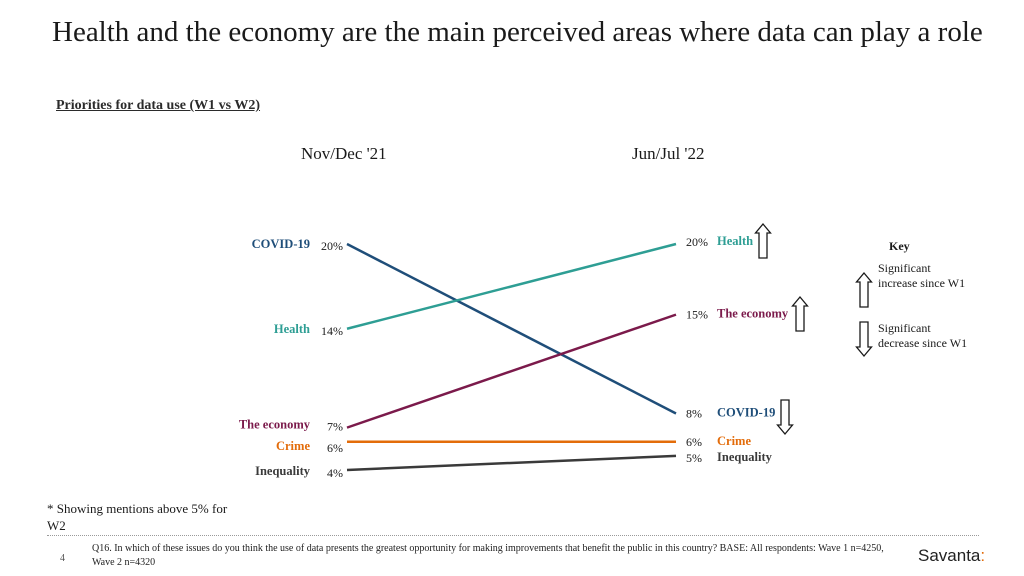  What do you see at coordinates (746, 413) in the screenshot?
I see `right-label-covid-19: COVID-19` at bounding box center [746, 413].